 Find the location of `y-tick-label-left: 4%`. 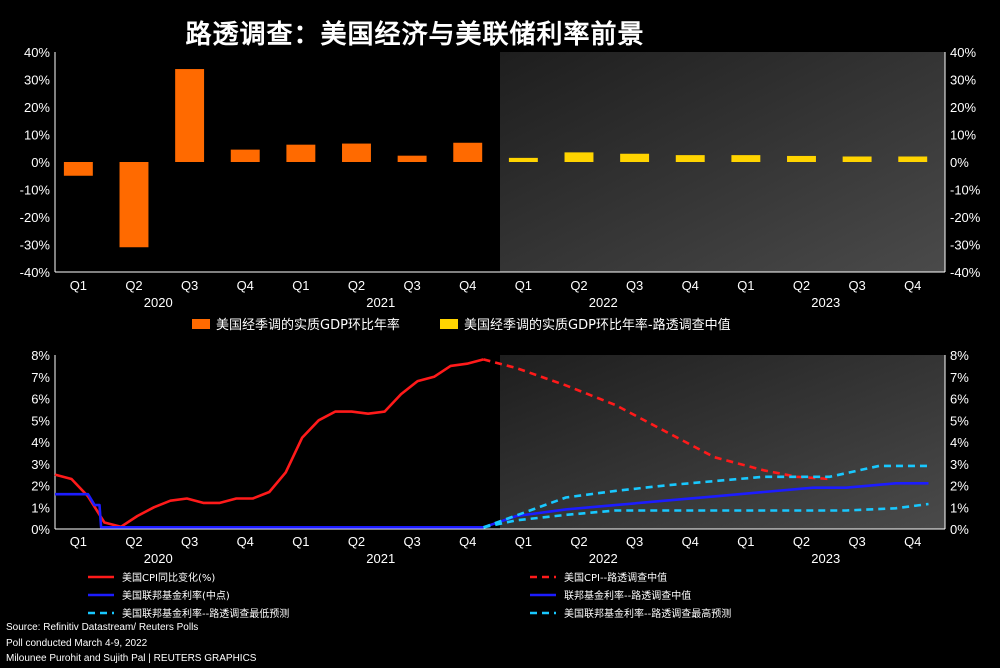

y-tick-label-left: 4% is located at coordinates (40, 442).